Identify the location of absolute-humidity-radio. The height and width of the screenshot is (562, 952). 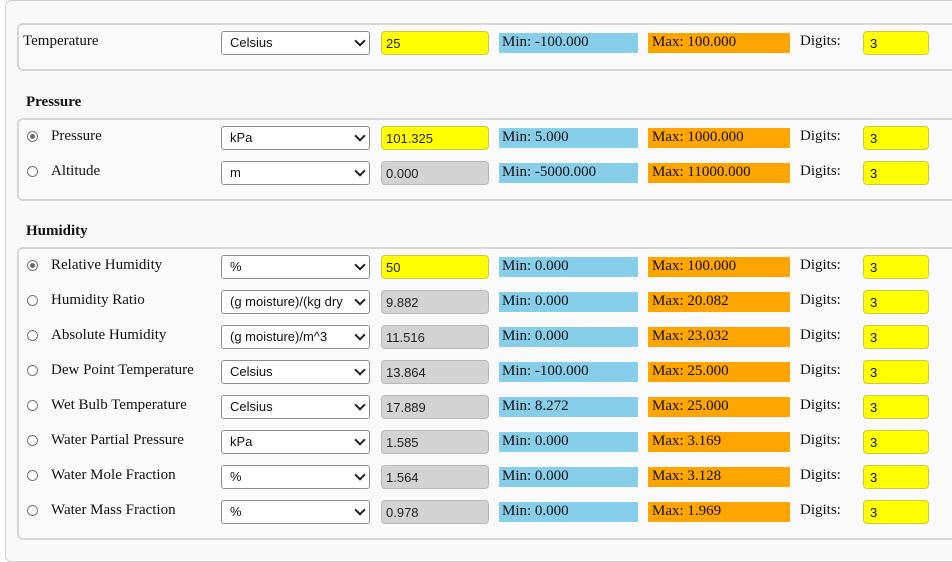
(32, 335).